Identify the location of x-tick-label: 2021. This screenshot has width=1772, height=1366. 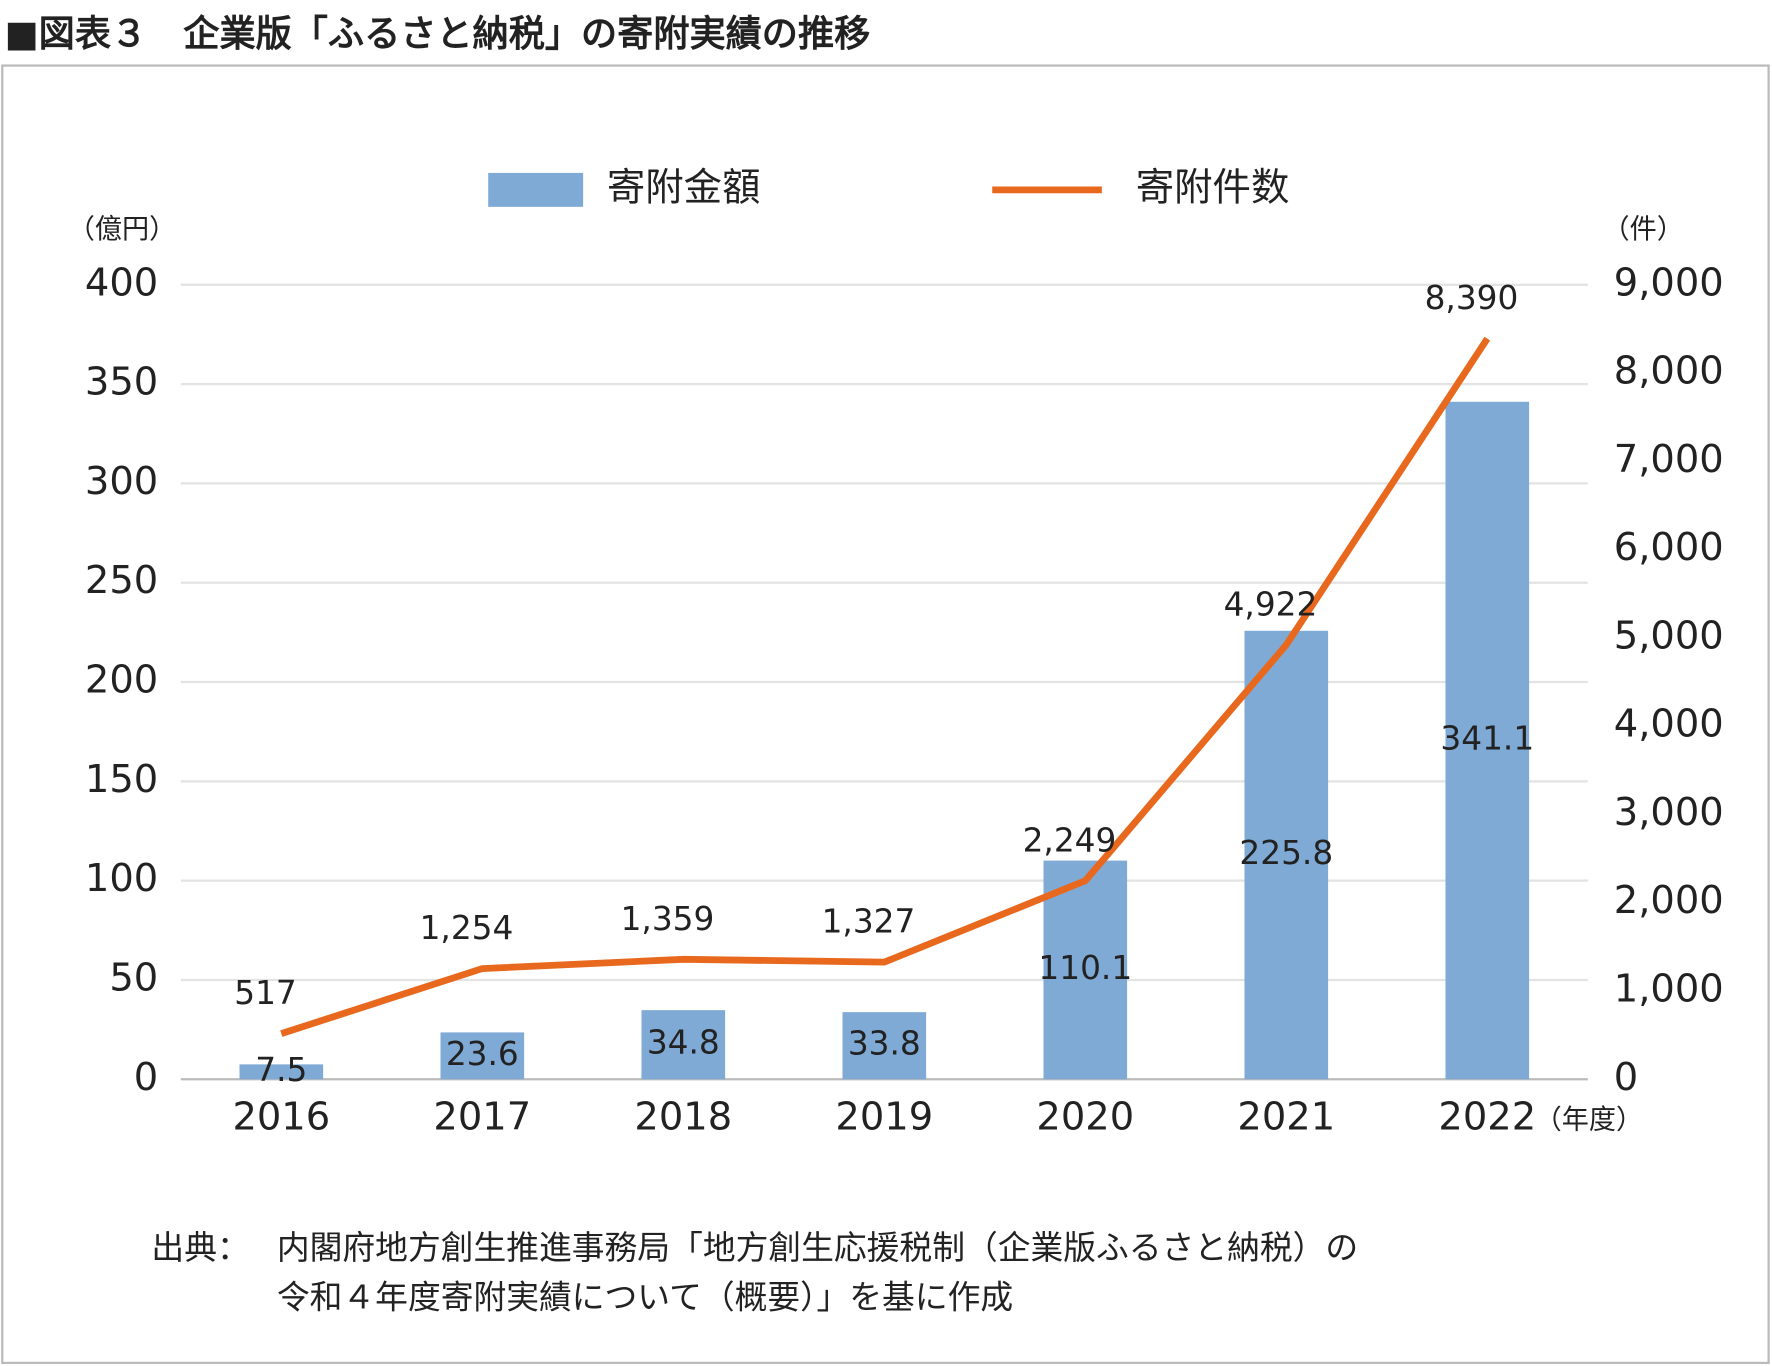
(1286, 1116).